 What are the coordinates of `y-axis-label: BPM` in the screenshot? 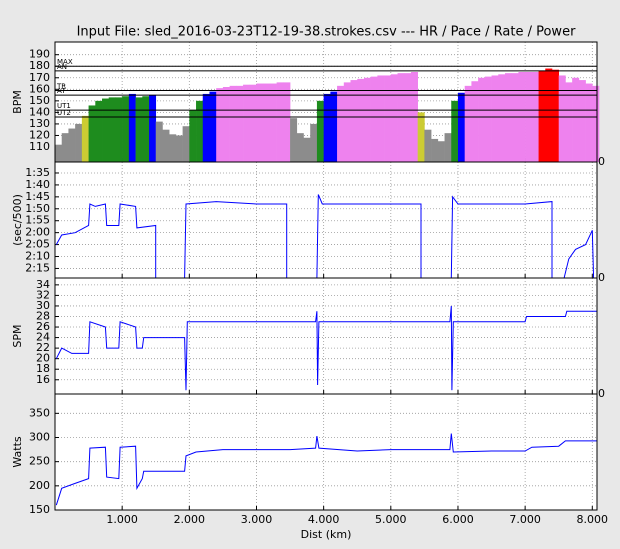 It's located at (17, 102).